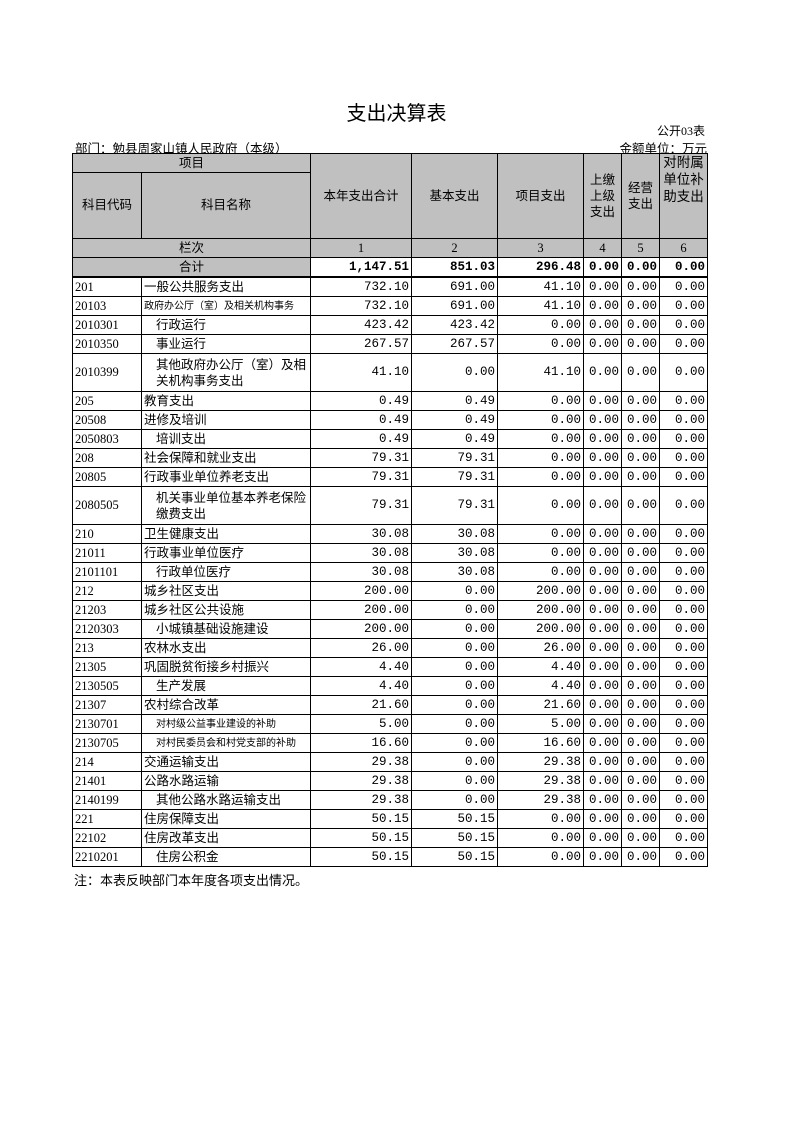 Image resolution: width=793 pixels, height=1122 pixels. I want to click on header-basic-expenditure: 基本支出, so click(455, 196).